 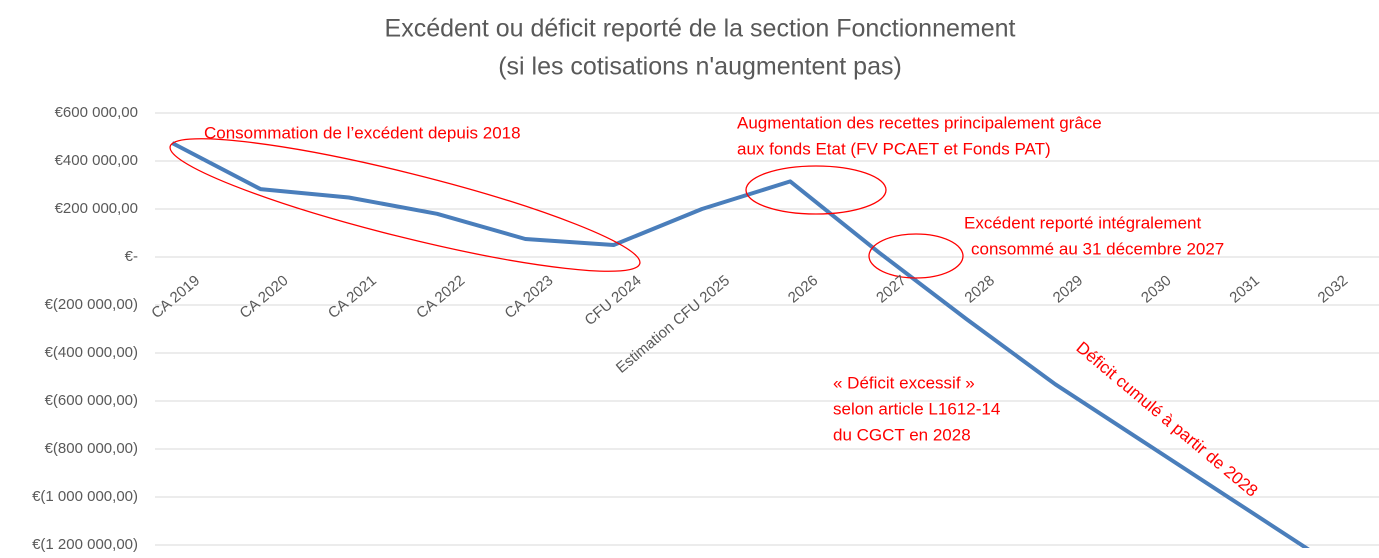 What do you see at coordinates (979, 289) in the screenshot?
I see `x-tick-label: 2028` at bounding box center [979, 289].